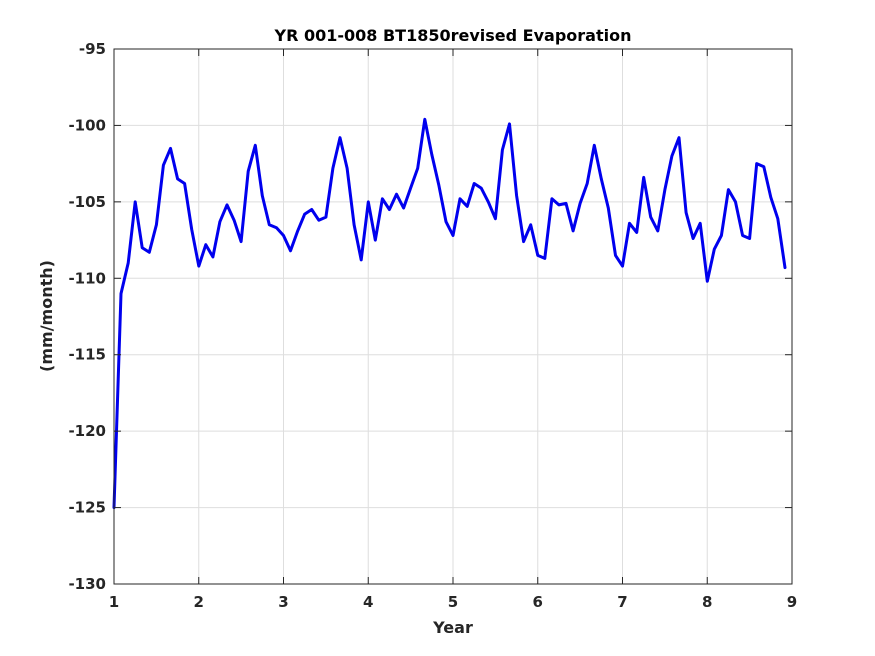 This screenshot has height=656, width=875. Describe the element at coordinates (538, 602) in the screenshot. I see `x-tick-label: 6` at that location.